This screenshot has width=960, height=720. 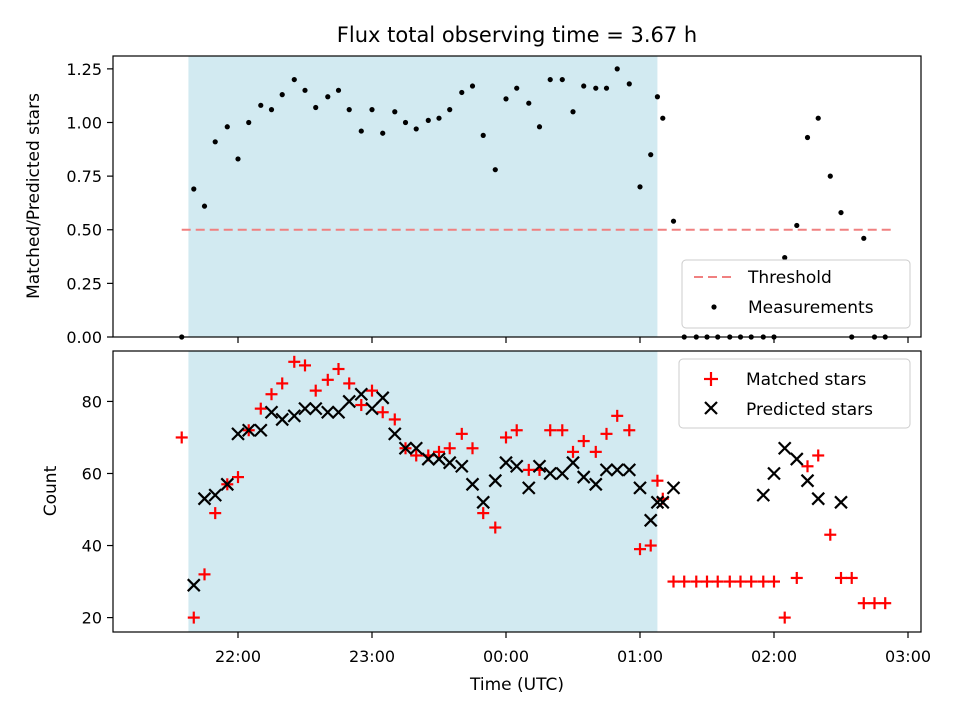 What do you see at coordinates (34, 196) in the screenshot?
I see `ratio-y-label: Matched/Predicted stars` at bounding box center [34, 196].